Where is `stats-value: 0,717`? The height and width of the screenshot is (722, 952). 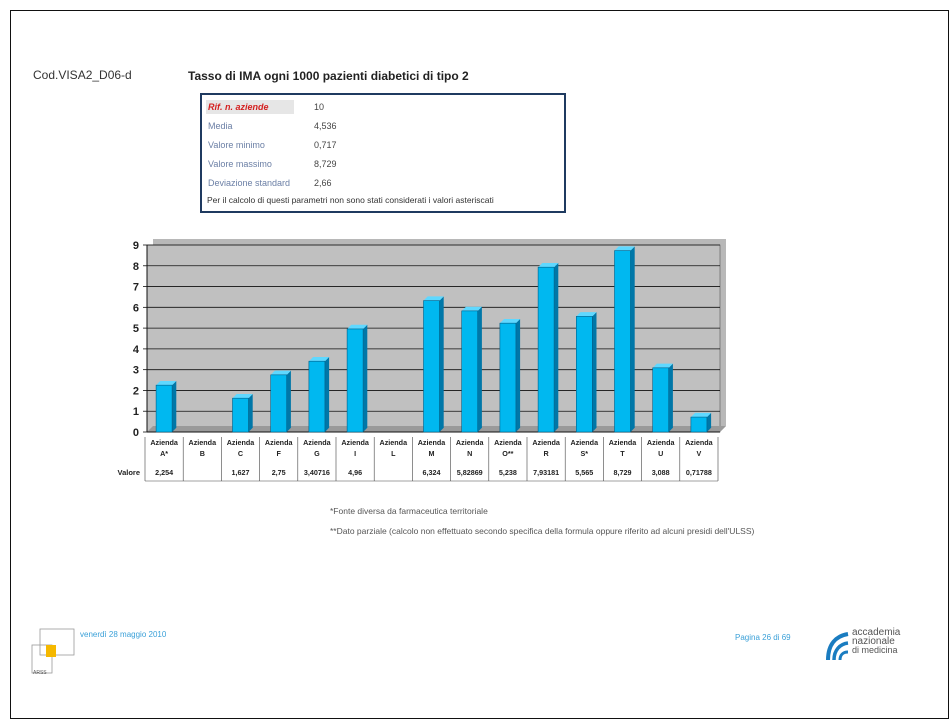
stats-value: 0,717 is located at coordinates (325, 145).